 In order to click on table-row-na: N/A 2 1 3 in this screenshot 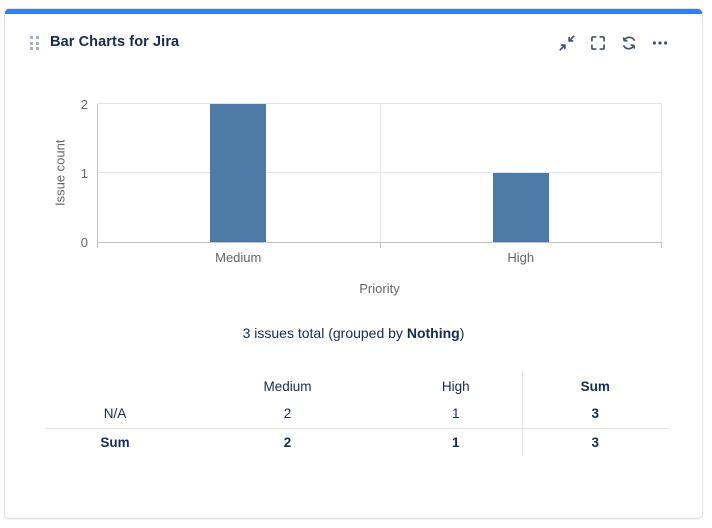, I will do `click(356, 414)`.